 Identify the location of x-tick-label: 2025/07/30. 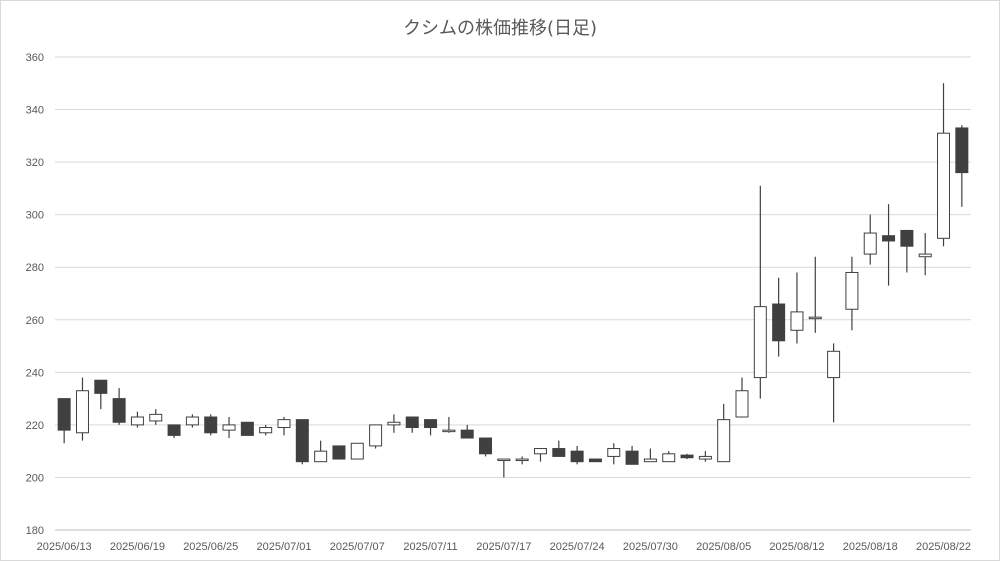
(650, 547).